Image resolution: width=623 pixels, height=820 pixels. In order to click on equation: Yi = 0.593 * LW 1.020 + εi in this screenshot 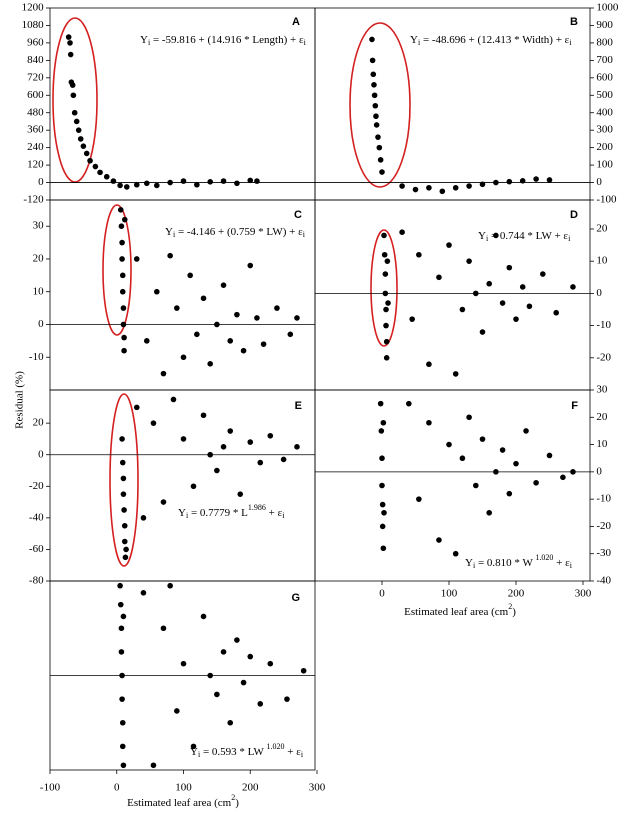, I will do `click(247, 750)`.